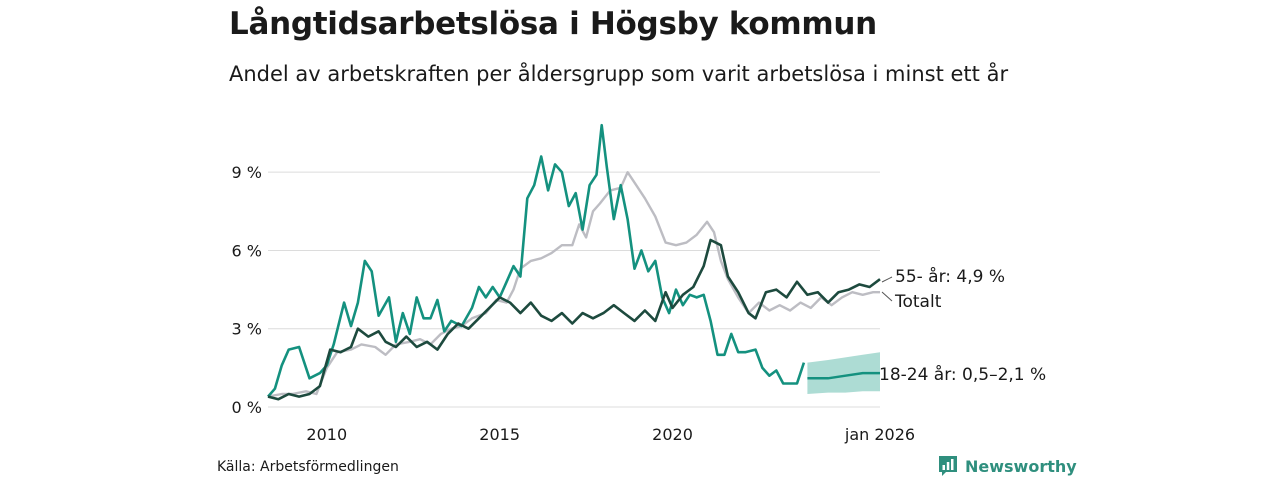 The height and width of the screenshot is (480, 1280). What do you see at coordinates (950, 276) in the screenshot?
I see `series-end-label: 55- år: 4,9 %` at bounding box center [950, 276].